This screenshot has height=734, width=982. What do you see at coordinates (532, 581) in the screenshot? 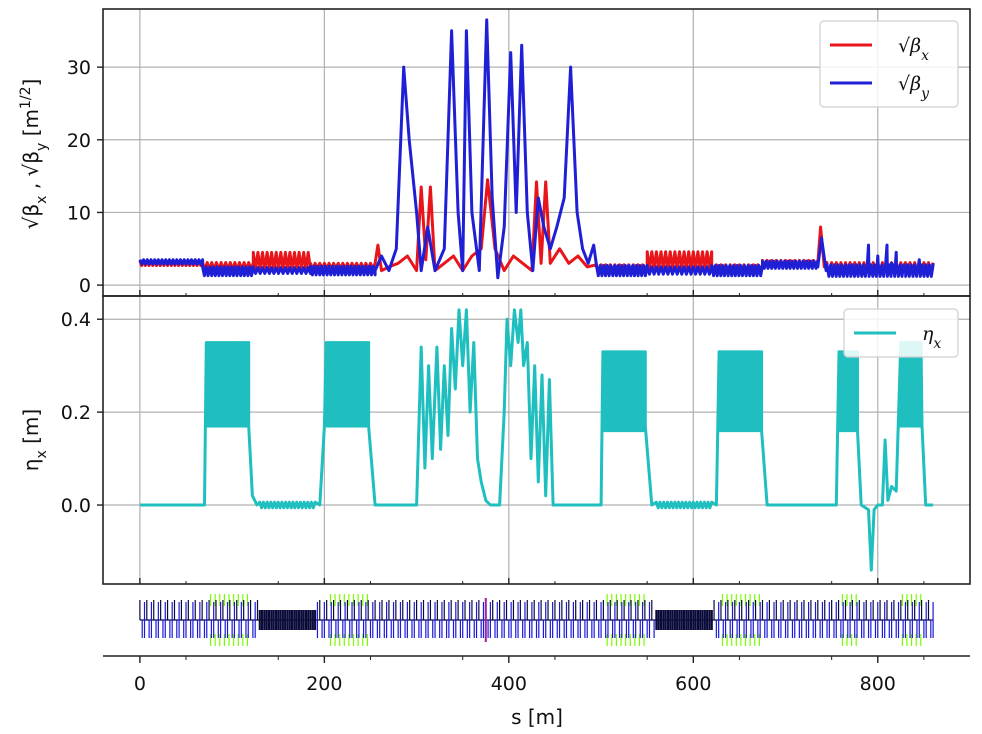
I see `dispersion-x-ticks` at bounding box center [532, 581].